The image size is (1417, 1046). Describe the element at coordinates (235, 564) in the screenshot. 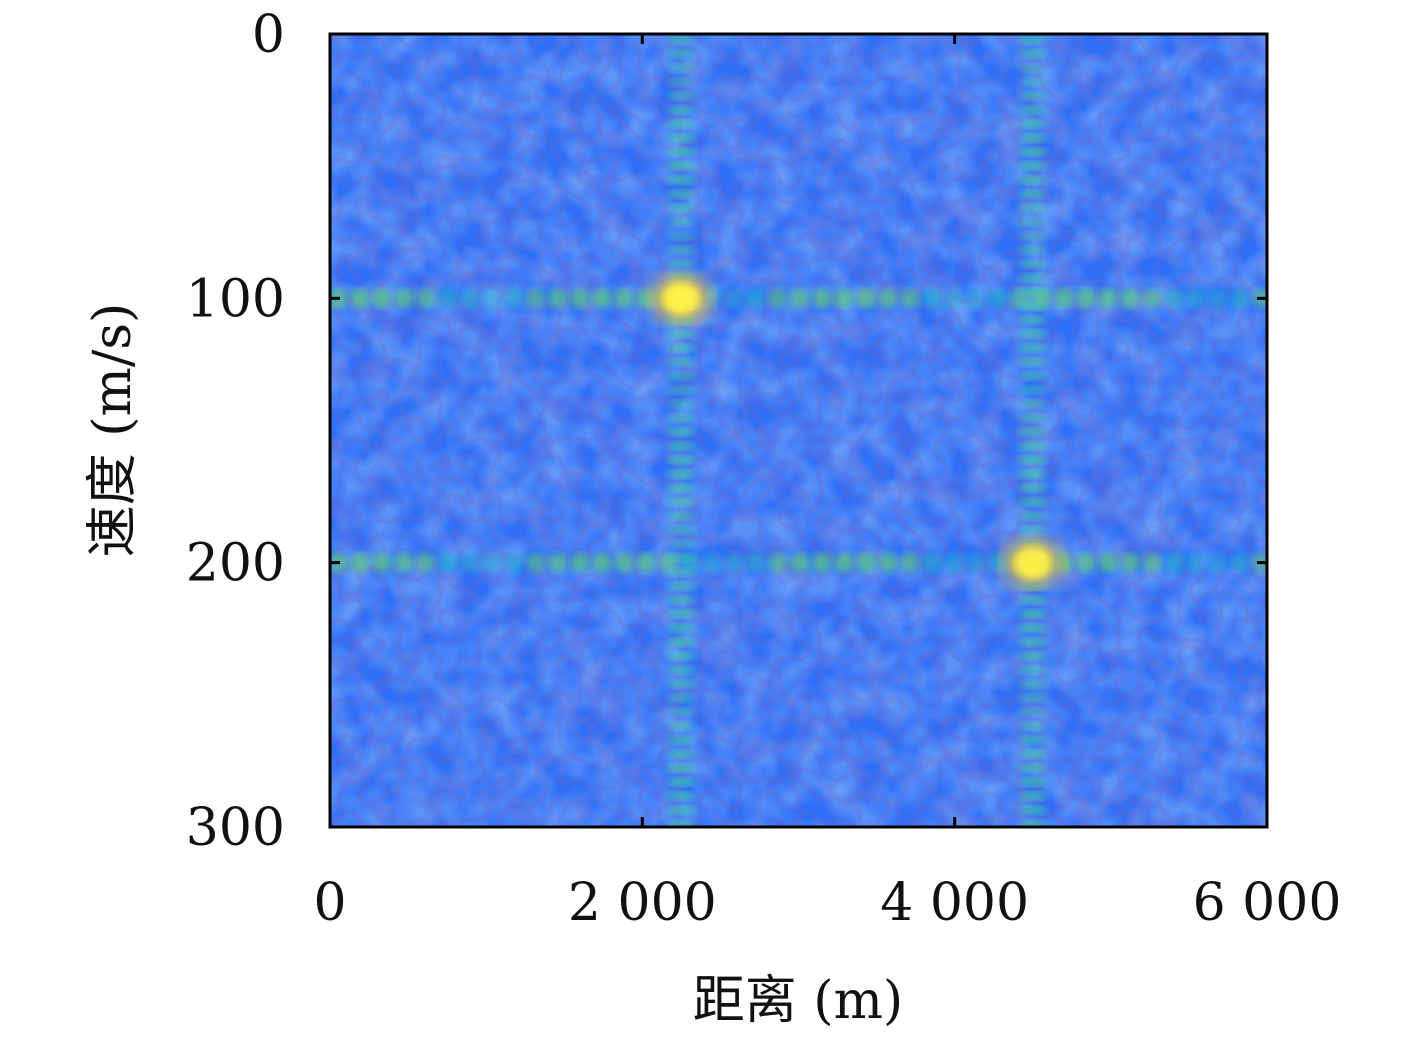

I see `y-tick-label: 200` at that location.